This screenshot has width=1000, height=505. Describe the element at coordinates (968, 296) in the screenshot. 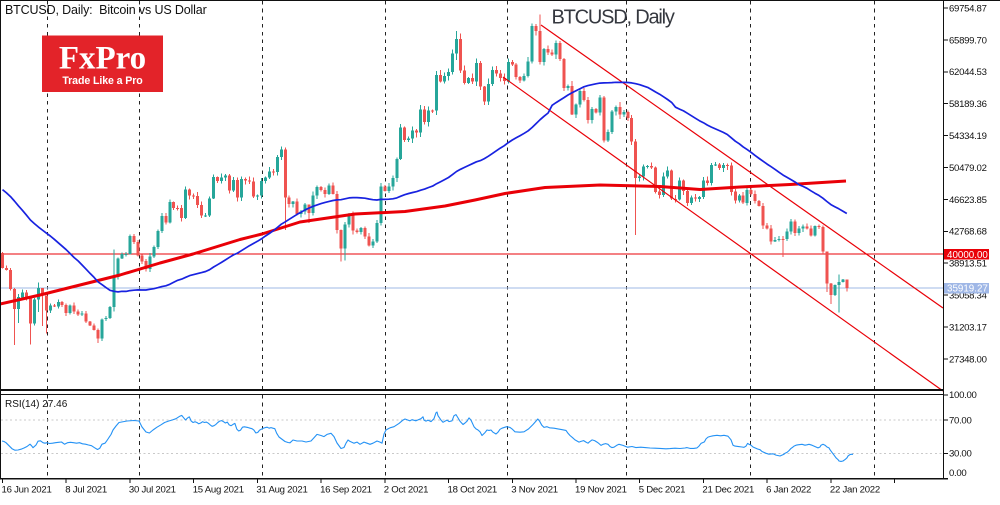

I see `svg-text: 35058.34` at that location.